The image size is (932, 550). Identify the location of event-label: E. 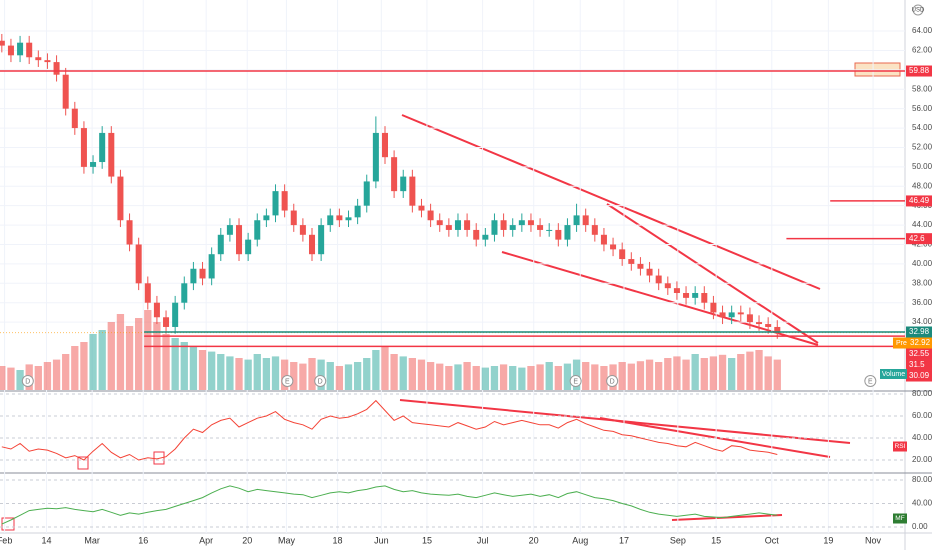
(575, 381).